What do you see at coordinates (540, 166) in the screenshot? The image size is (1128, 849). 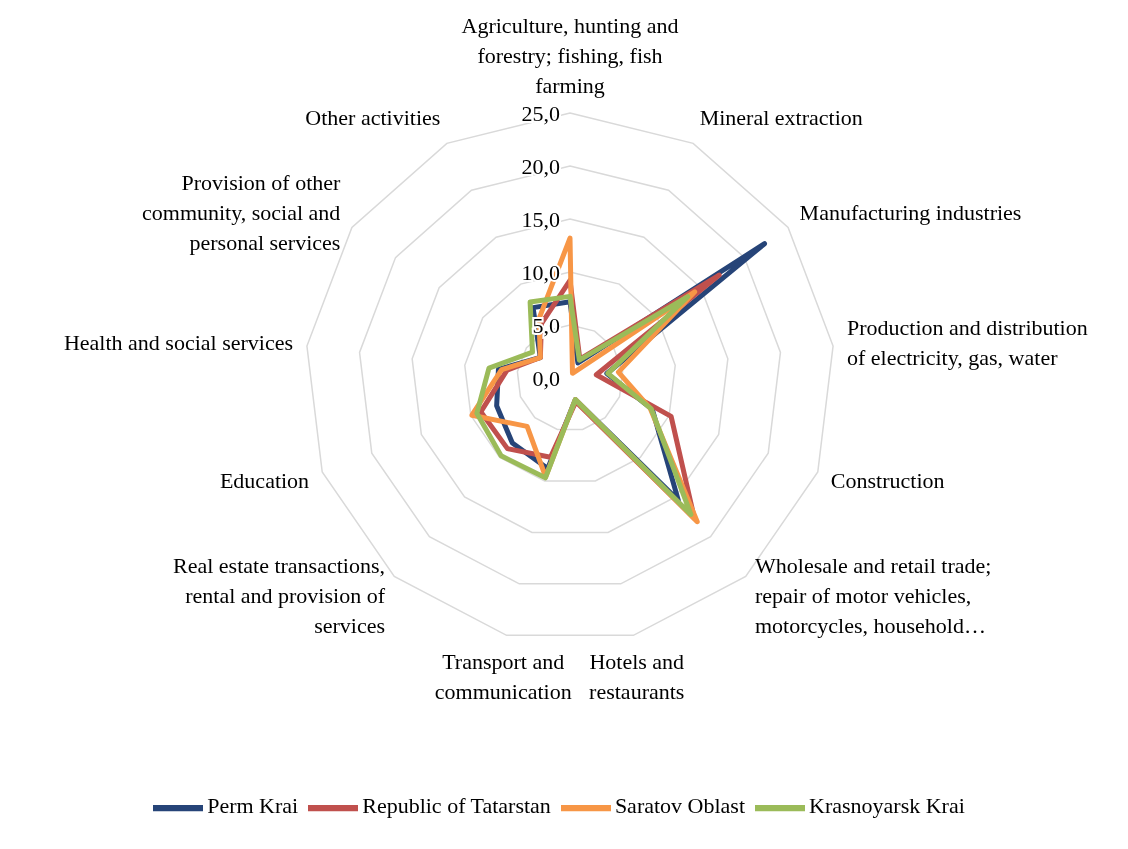 I see `y-tick-label: 20,0` at bounding box center [540, 166].